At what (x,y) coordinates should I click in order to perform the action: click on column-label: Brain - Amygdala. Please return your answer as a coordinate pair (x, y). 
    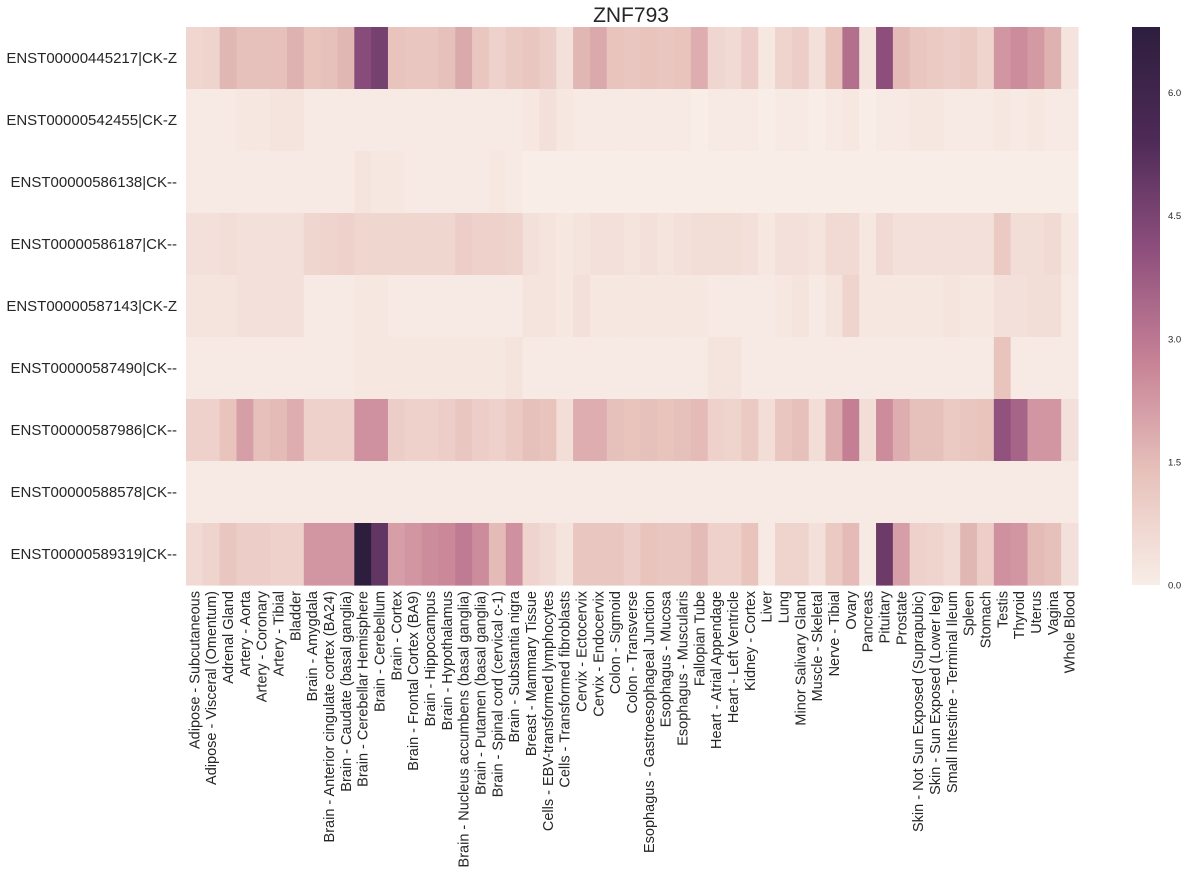
    Looking at the image, I should click on (313, 645).